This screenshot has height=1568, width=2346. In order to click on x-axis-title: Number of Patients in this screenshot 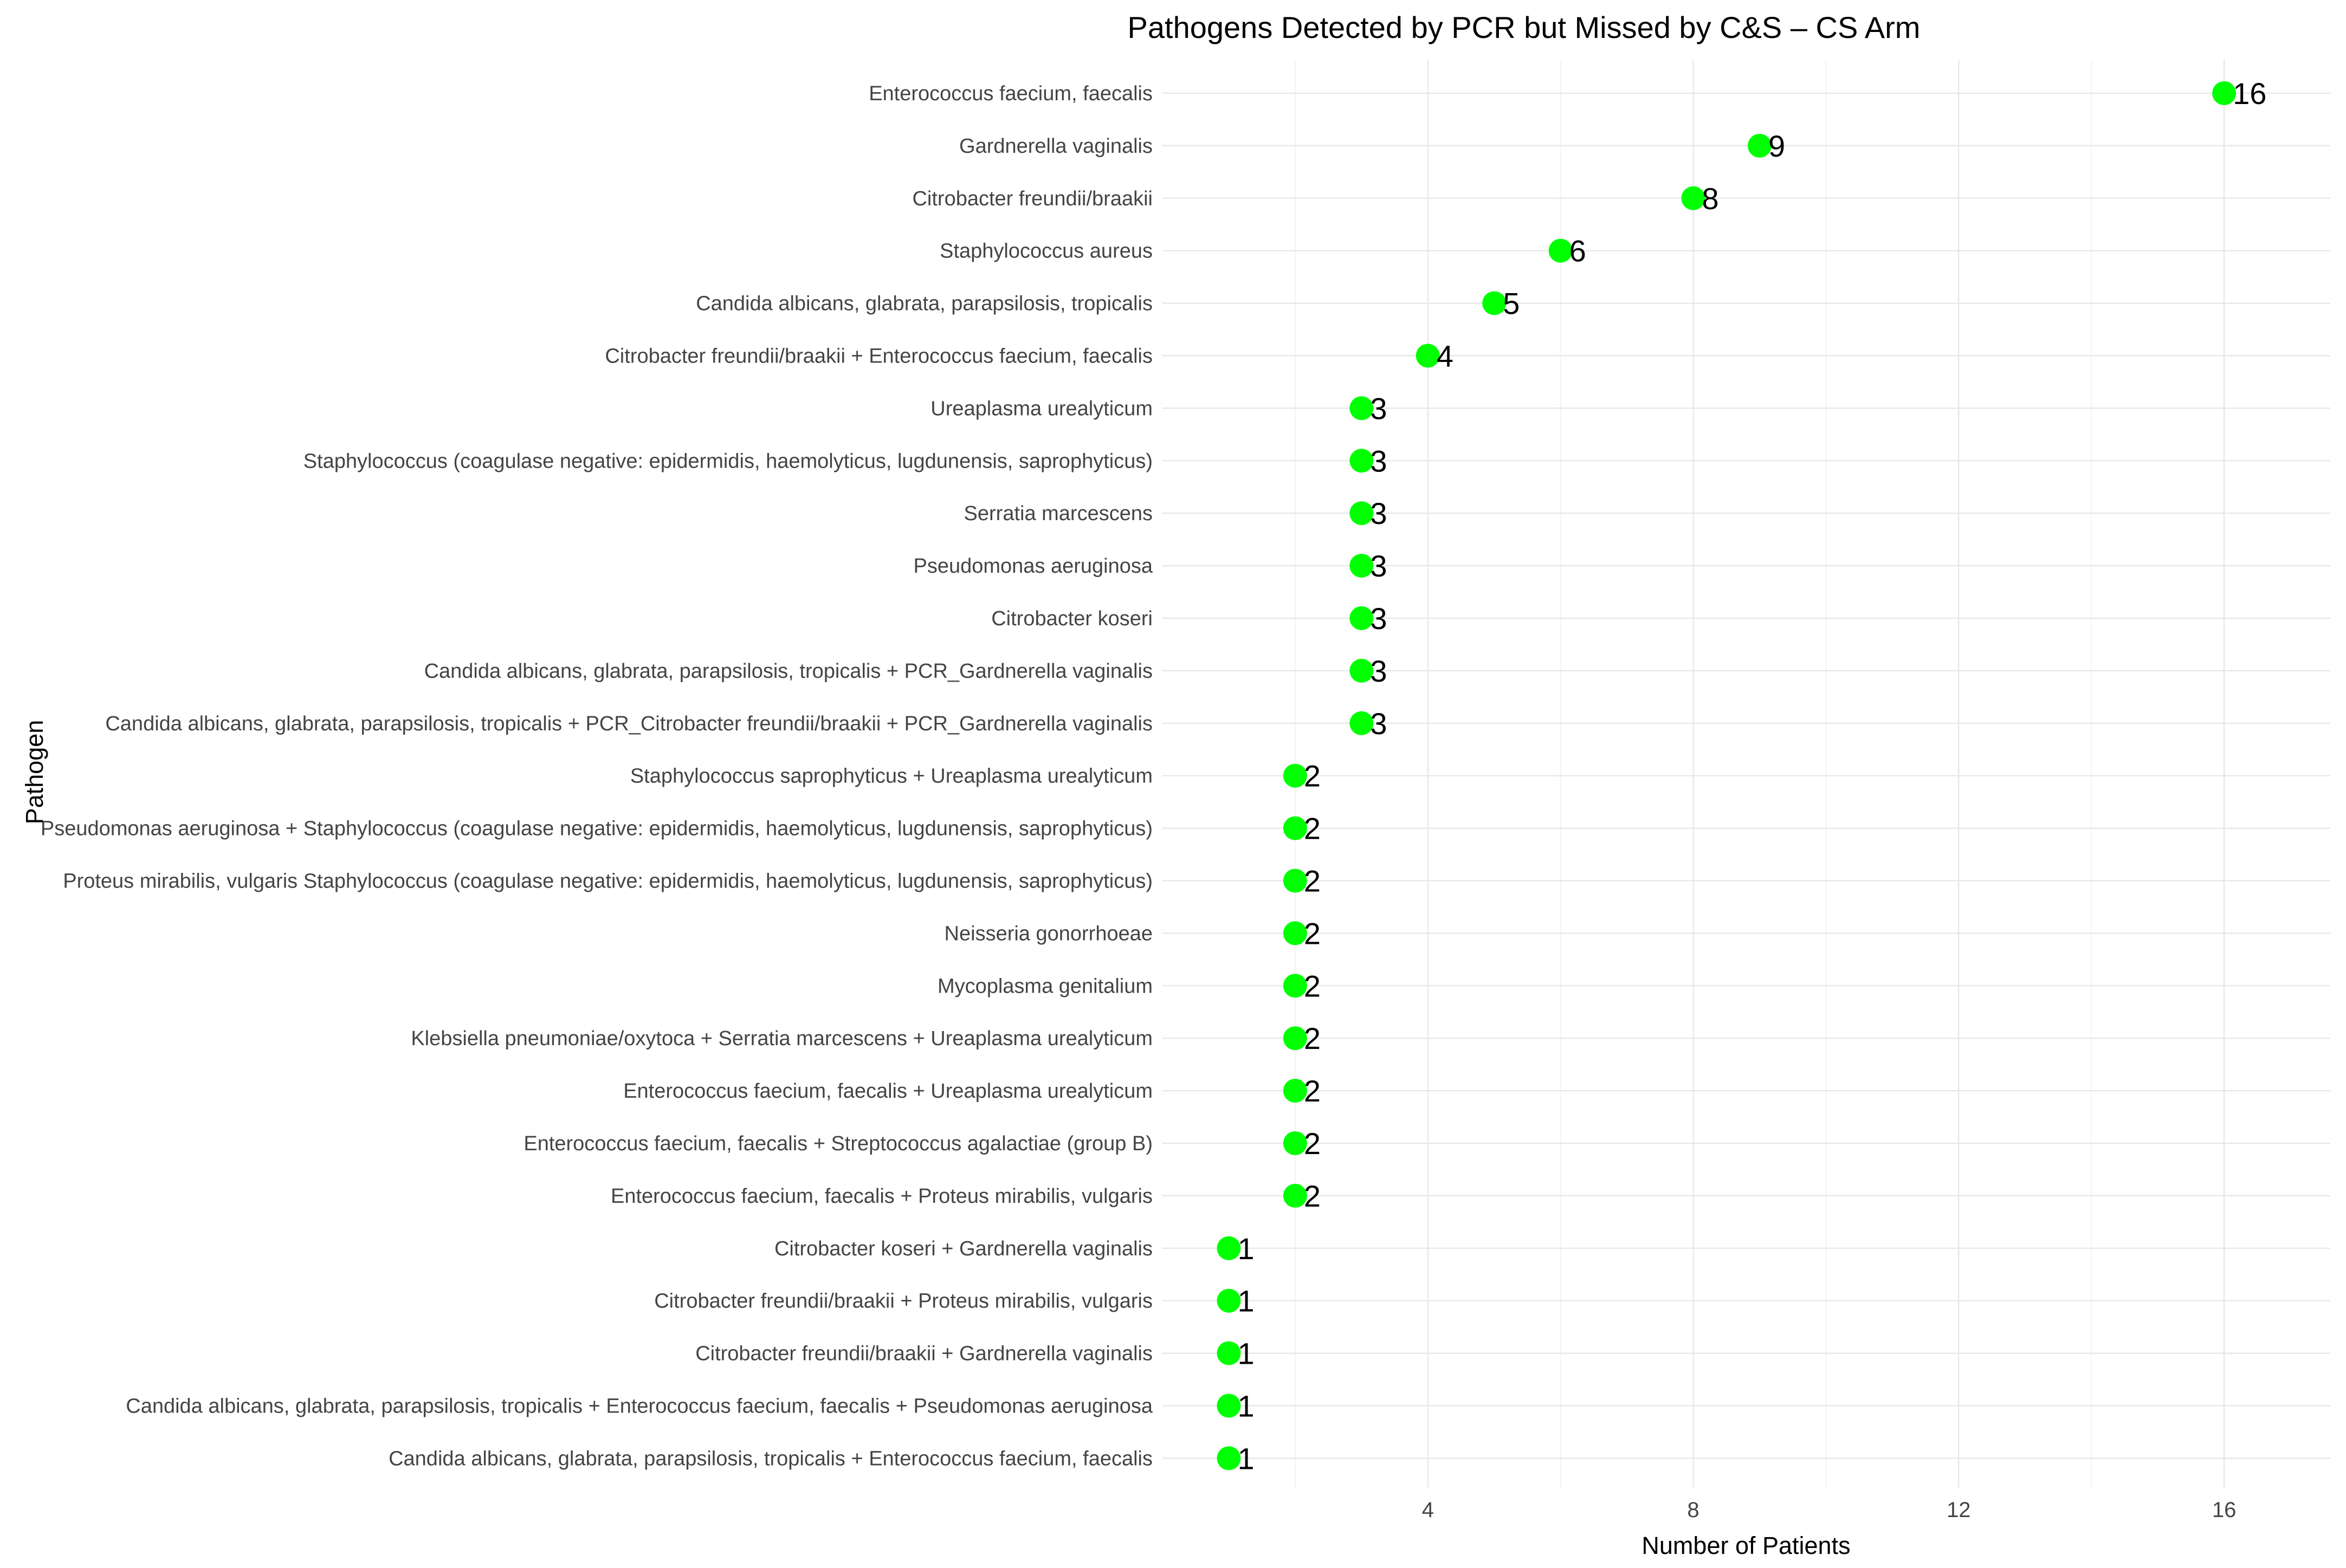, I will do `click(1745, 1545)`.